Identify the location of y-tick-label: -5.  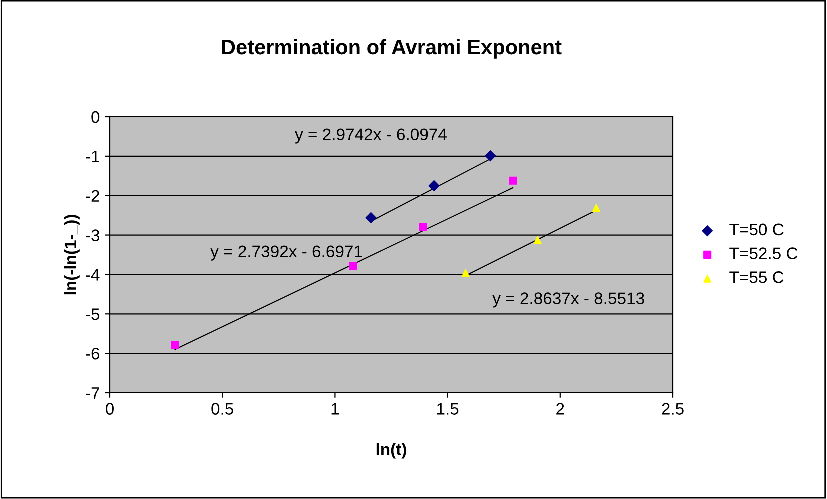
(93, 314).